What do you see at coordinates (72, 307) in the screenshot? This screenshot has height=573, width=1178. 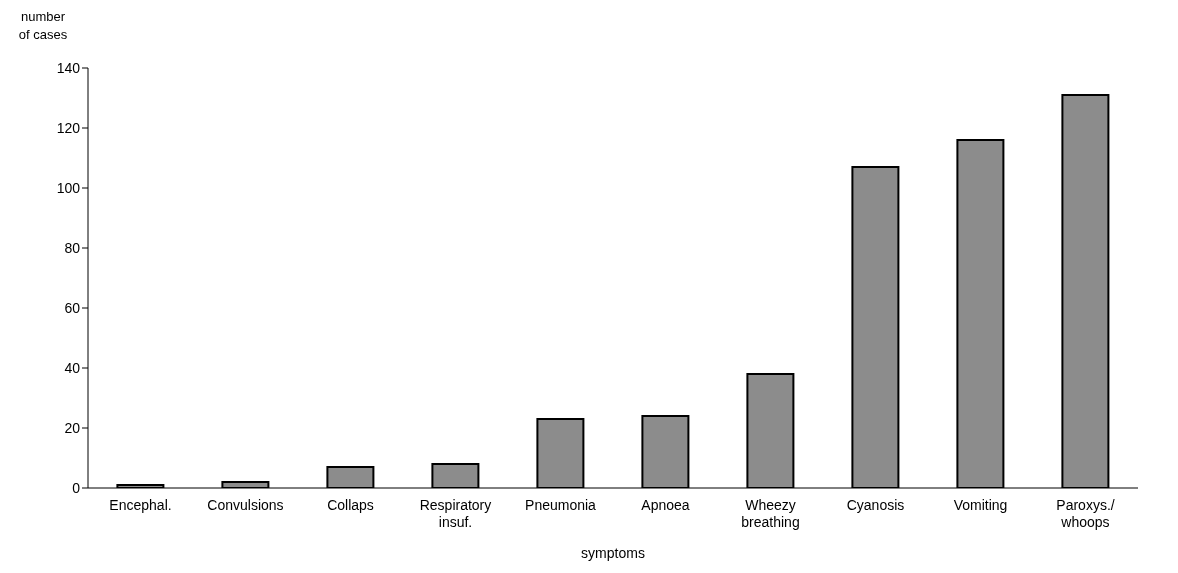 I see `y-tick-label: 60` at bounding box center [72, 307].